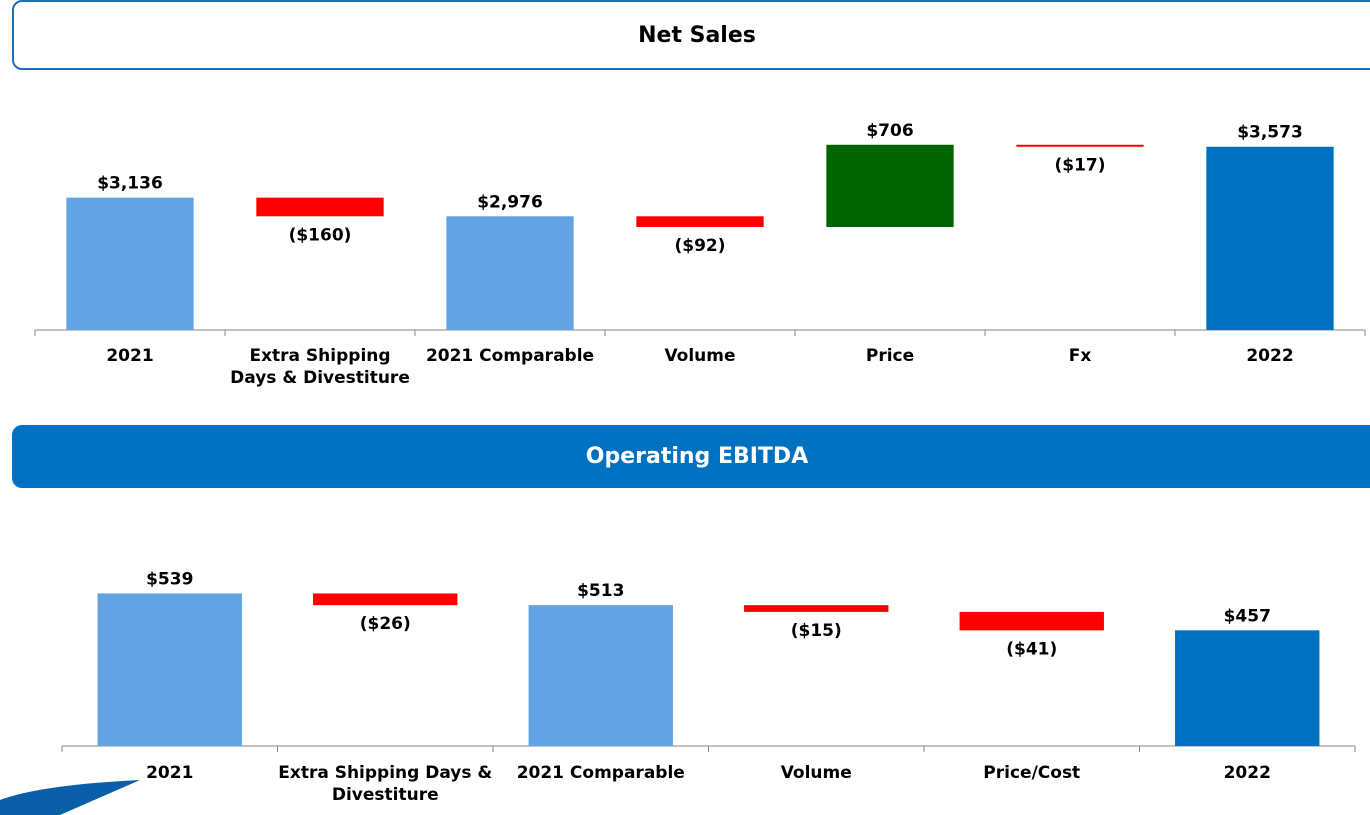 This screenshot has height=815, width=1370. What do you see at coordinates (385, 624) in the screenshot?
I see `value-label: ($26)` at bounding box center [385, 624].